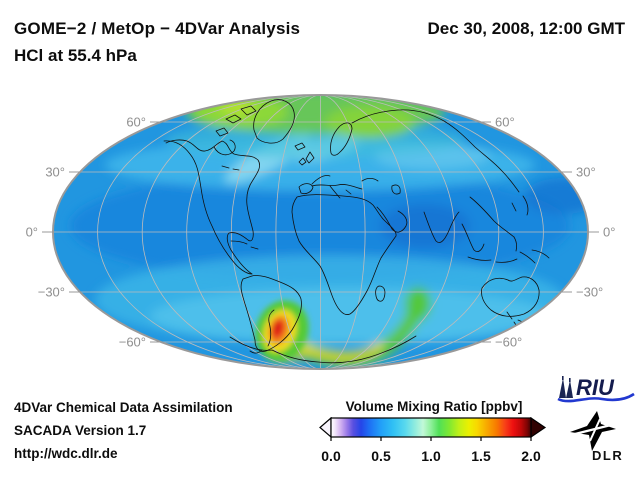 The width and height of the screenshot is (640, 480). Describe the element at coordinates (55, 172) in the screenshot. I see `lat-label-left-30n: 30°` at that location.